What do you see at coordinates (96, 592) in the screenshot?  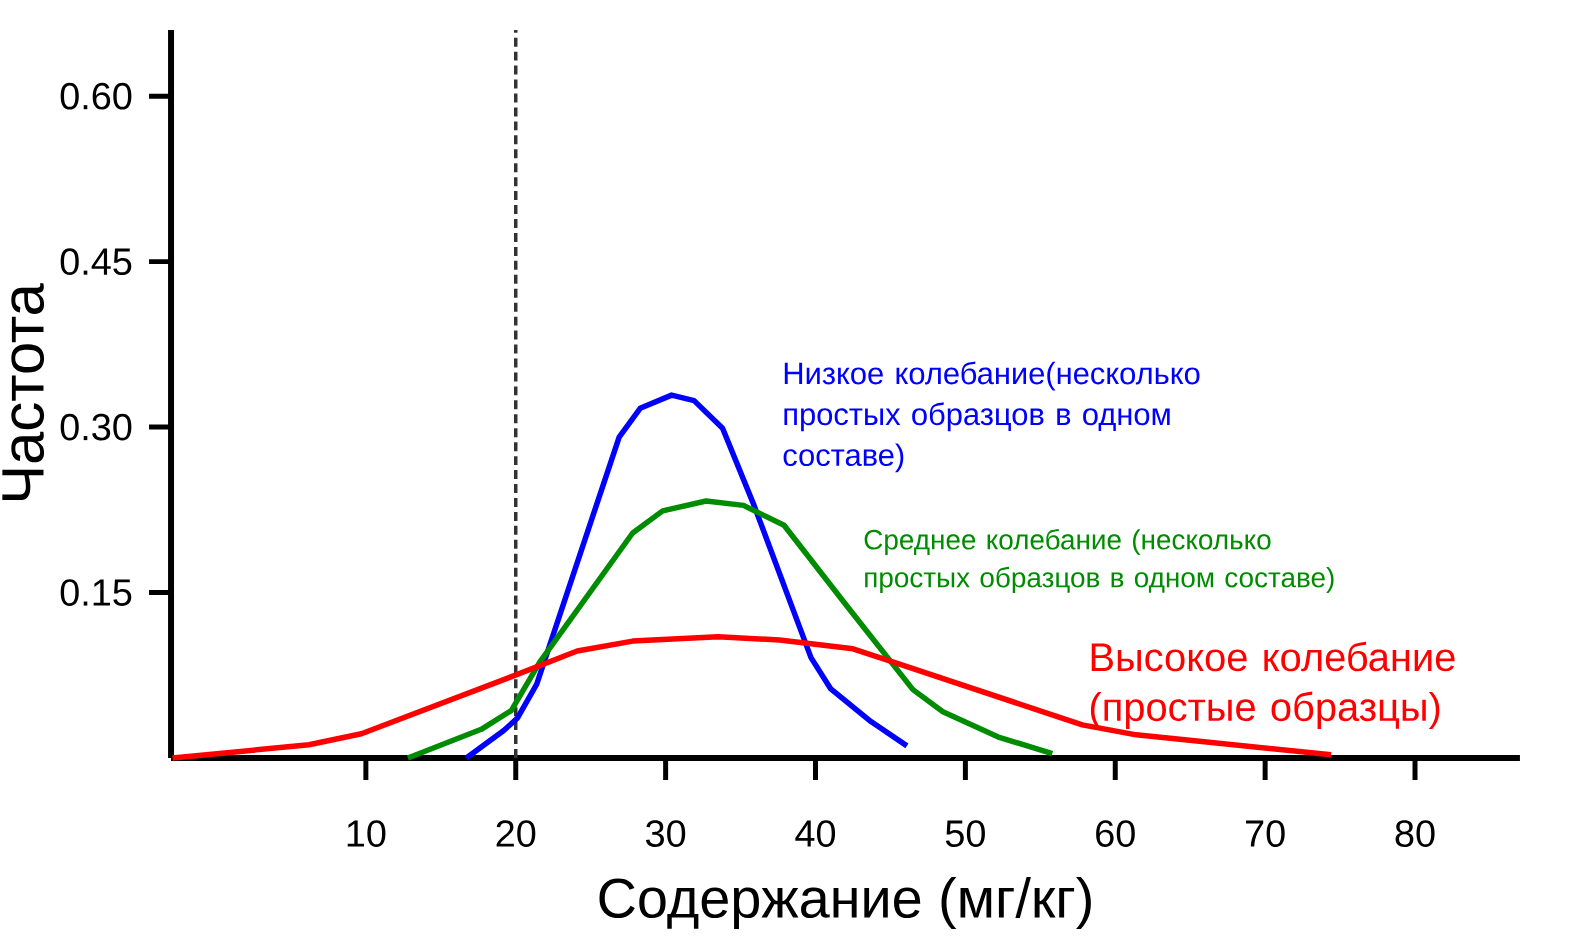 I see `y-tick-label: 0.15` at bounding box center [96, 592].